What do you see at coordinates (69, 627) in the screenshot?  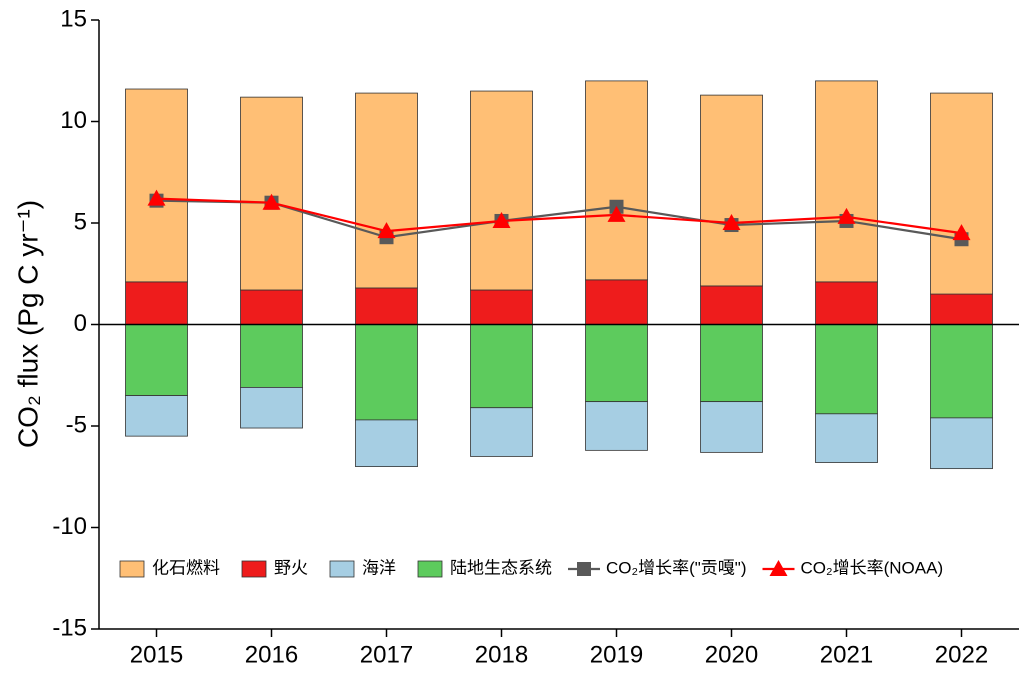 I see `y-tick-label: -15` at bounding box center [69, 627].